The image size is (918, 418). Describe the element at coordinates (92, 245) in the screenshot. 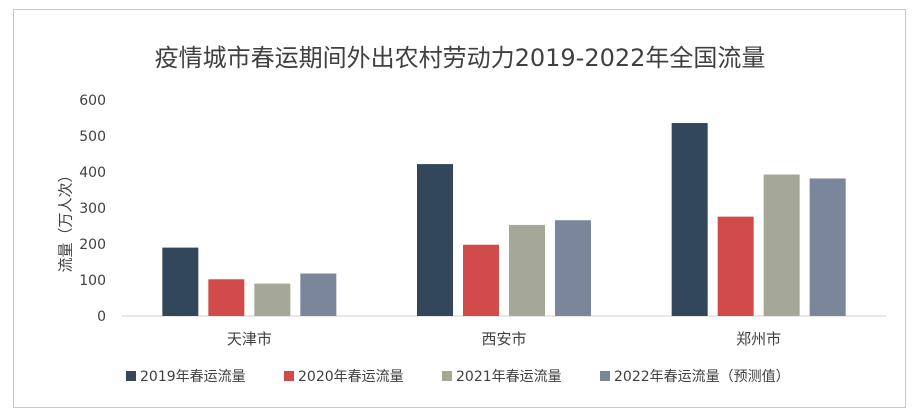

I see `y-tick-label: 200` at that location.